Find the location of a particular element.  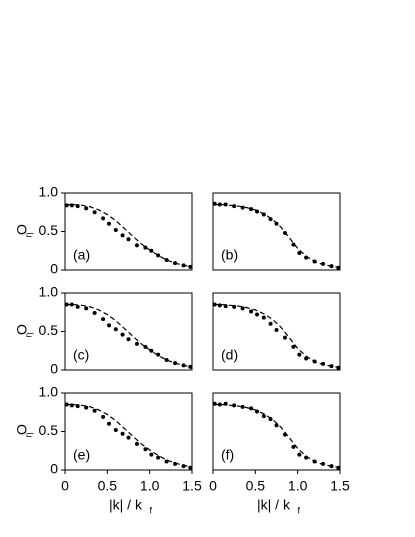

panel-label: (a) is located at coordinates (81, 255).